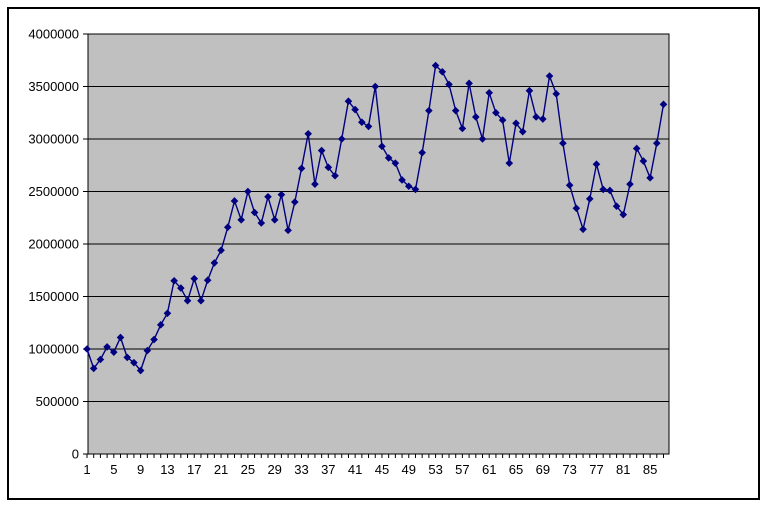 The image size is (771, 509). Describe the element at coordinates (516, 469) in the screenshot. I see `x-axis-label: 65` at that location.